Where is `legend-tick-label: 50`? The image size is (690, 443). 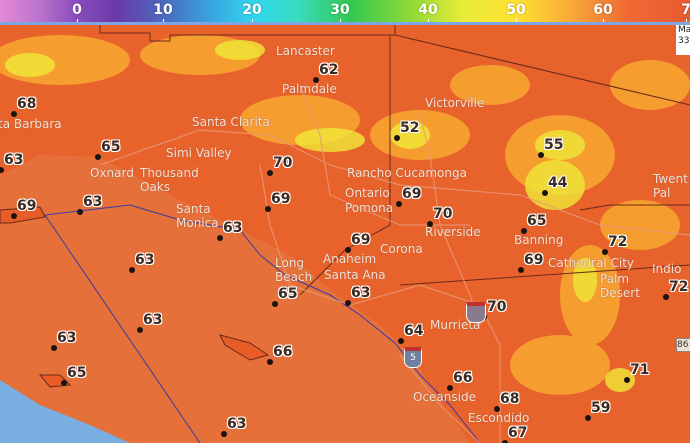
legend-tick-label: 50 is located at coordinates (516, 10).